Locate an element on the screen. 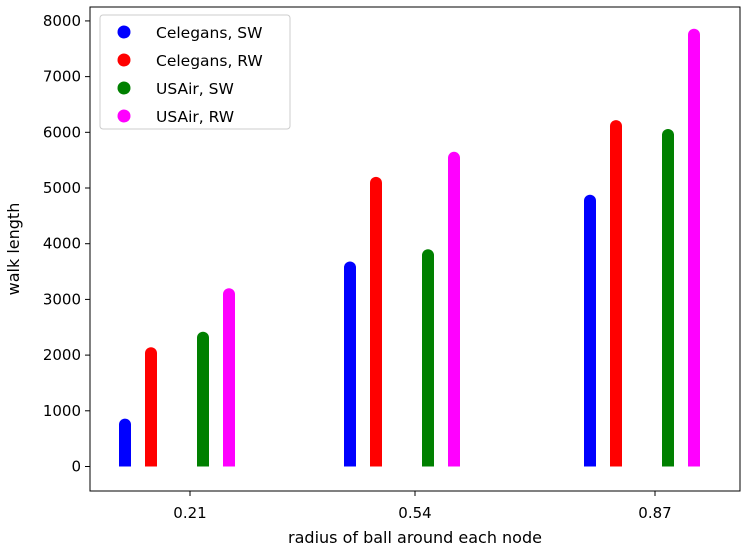  y-tick-label: 6000 is located at coordinates (62, 132).